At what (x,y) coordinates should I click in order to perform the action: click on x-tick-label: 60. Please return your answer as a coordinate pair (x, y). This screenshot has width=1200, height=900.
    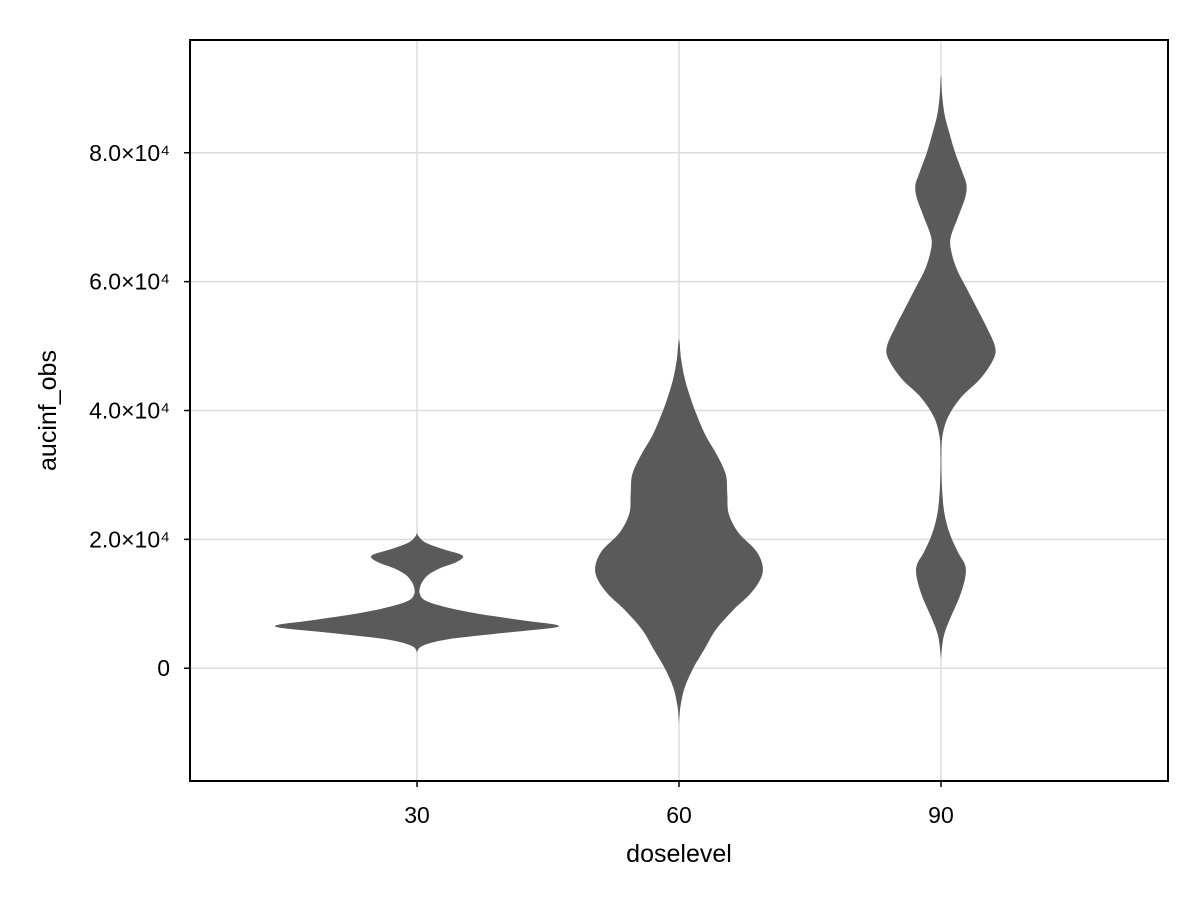
    Looking at the image, I should click on (679, 815).